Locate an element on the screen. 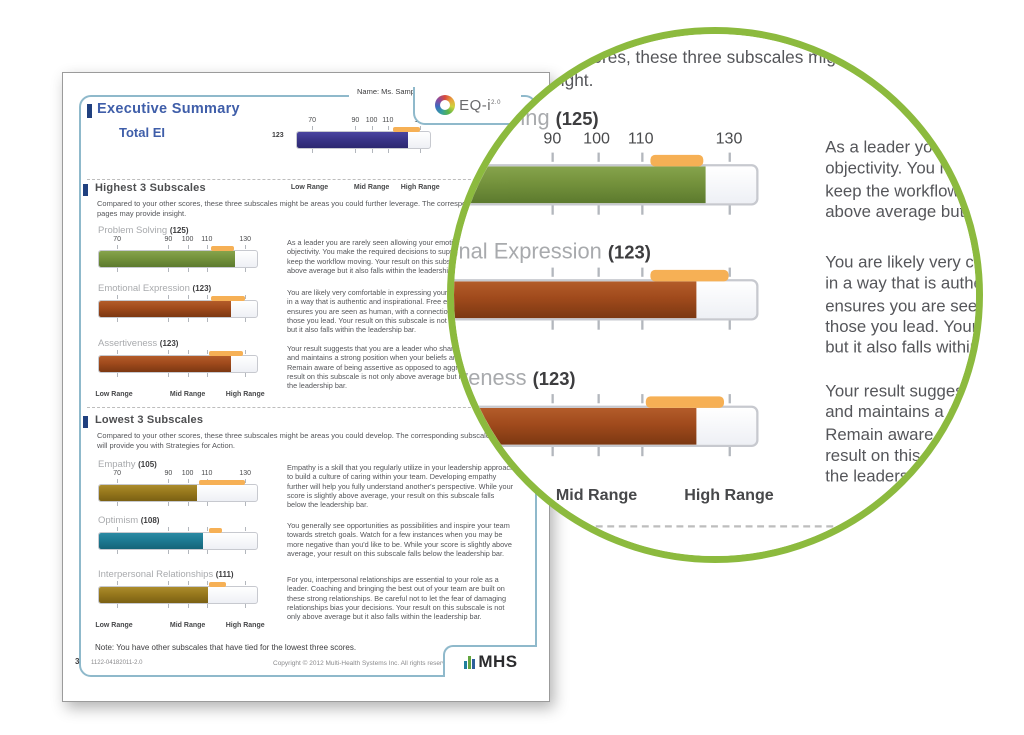 Image resolution: width=1024 pixels, height=735 pixels. doc-code: 1122-04182011-2.0 is located at coordinates (117, 663).